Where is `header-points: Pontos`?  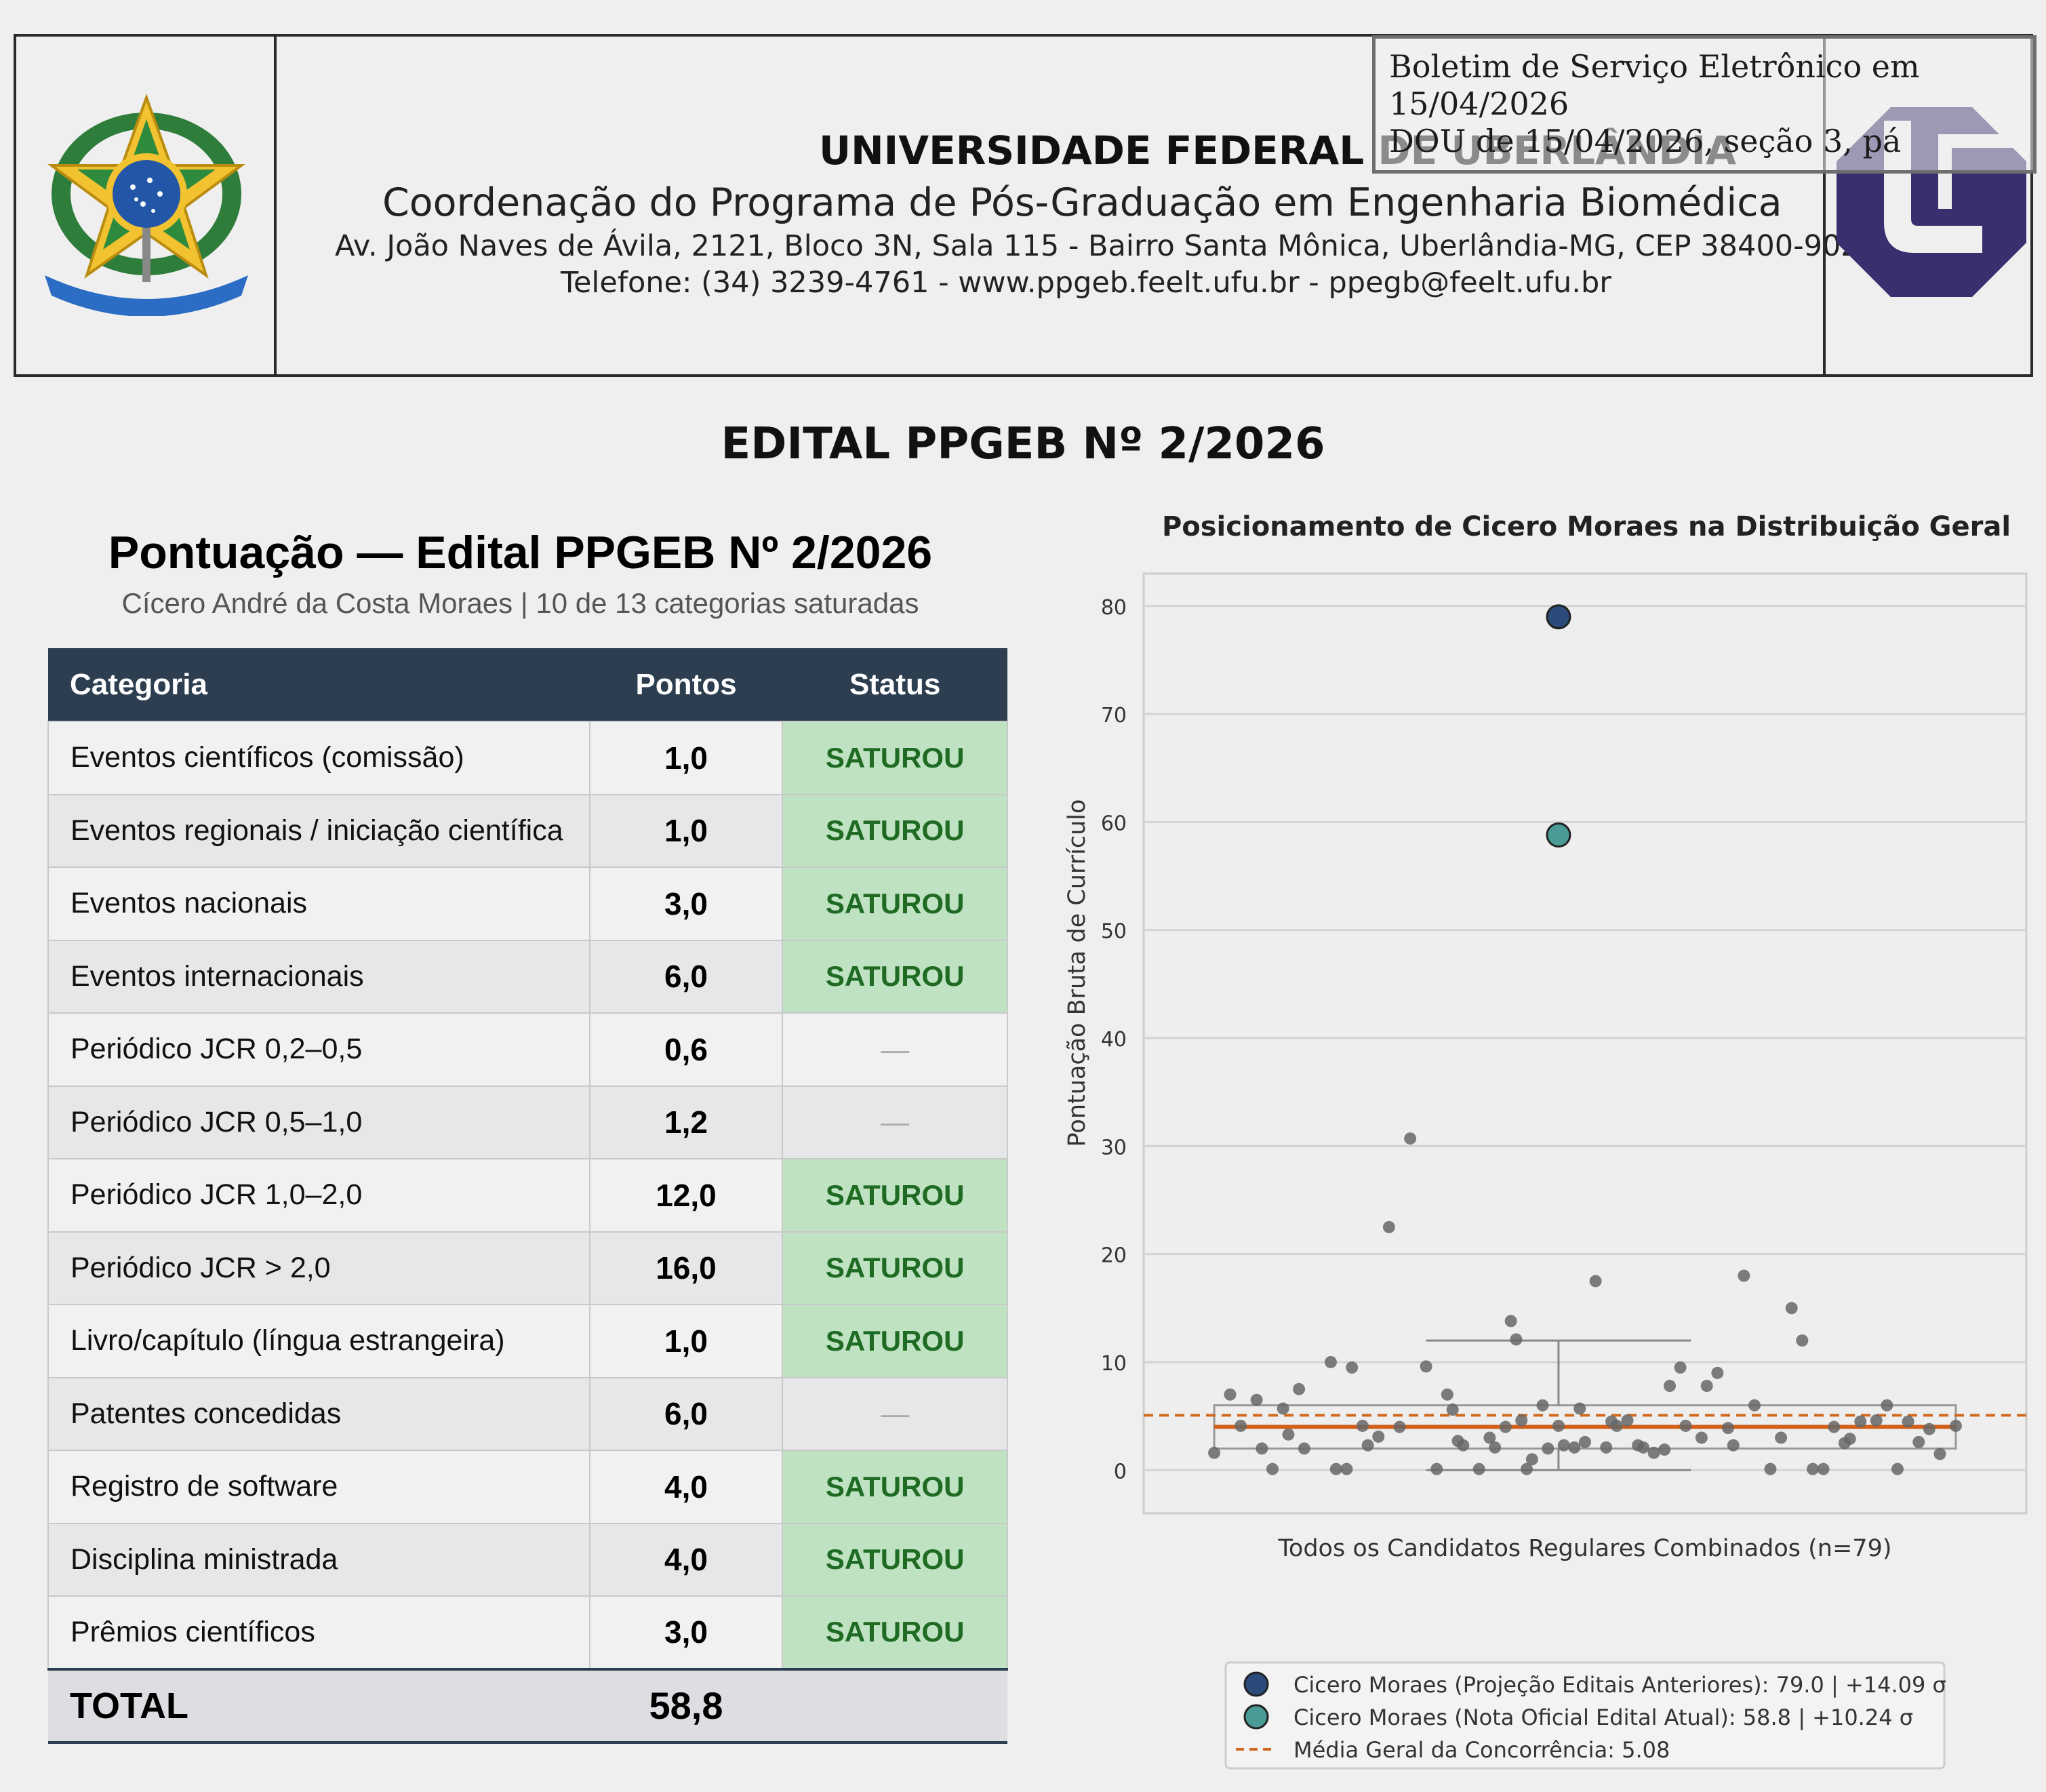 header-points: Pontos is located at coordinates (686, 684).